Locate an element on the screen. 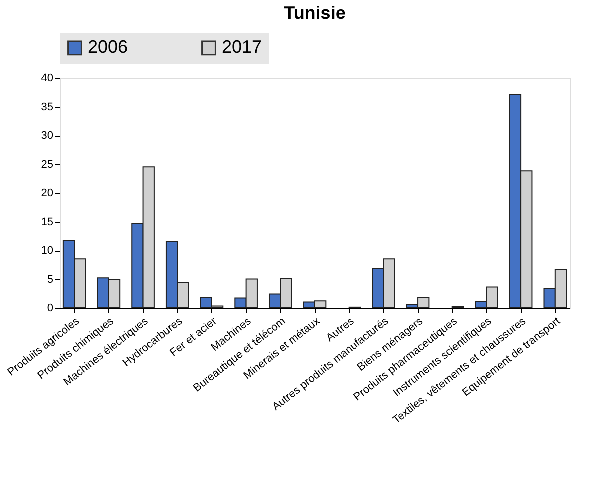 This screenshot has width=595, height=500. chart-title: Tunisie is located at coordinates (315, 13).